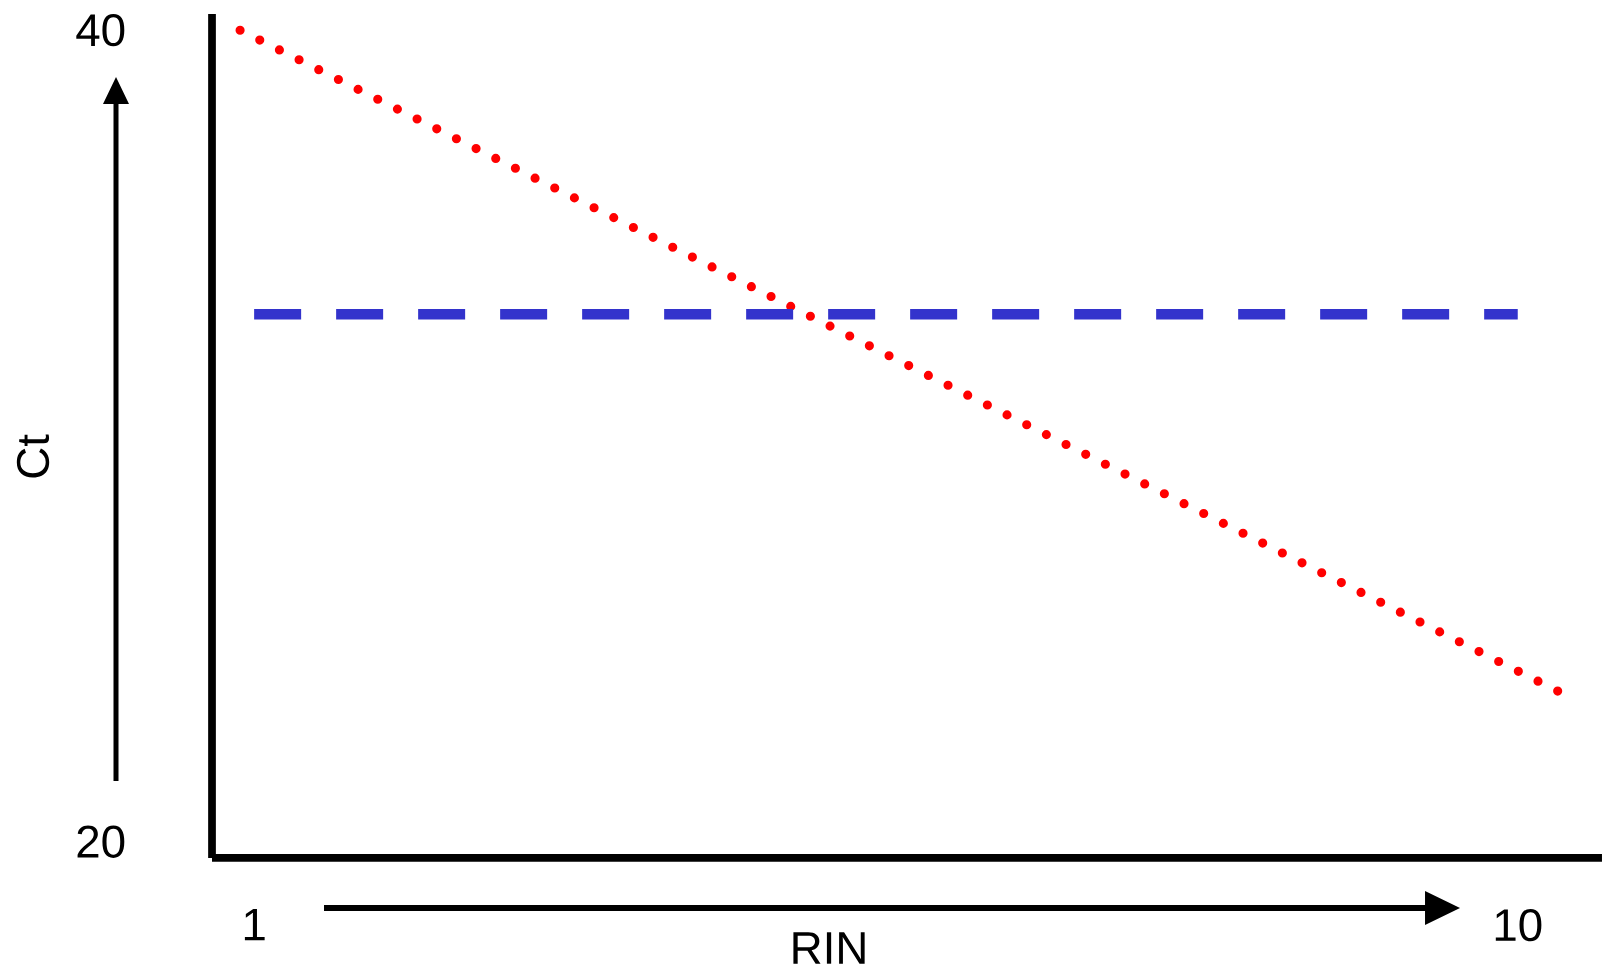 This screenshot has width=1612, height=974. What do you see at coordinates (33, 456) in the screenshot?
I see `y-axis-title: Ct` at bounding box center [33, 456].